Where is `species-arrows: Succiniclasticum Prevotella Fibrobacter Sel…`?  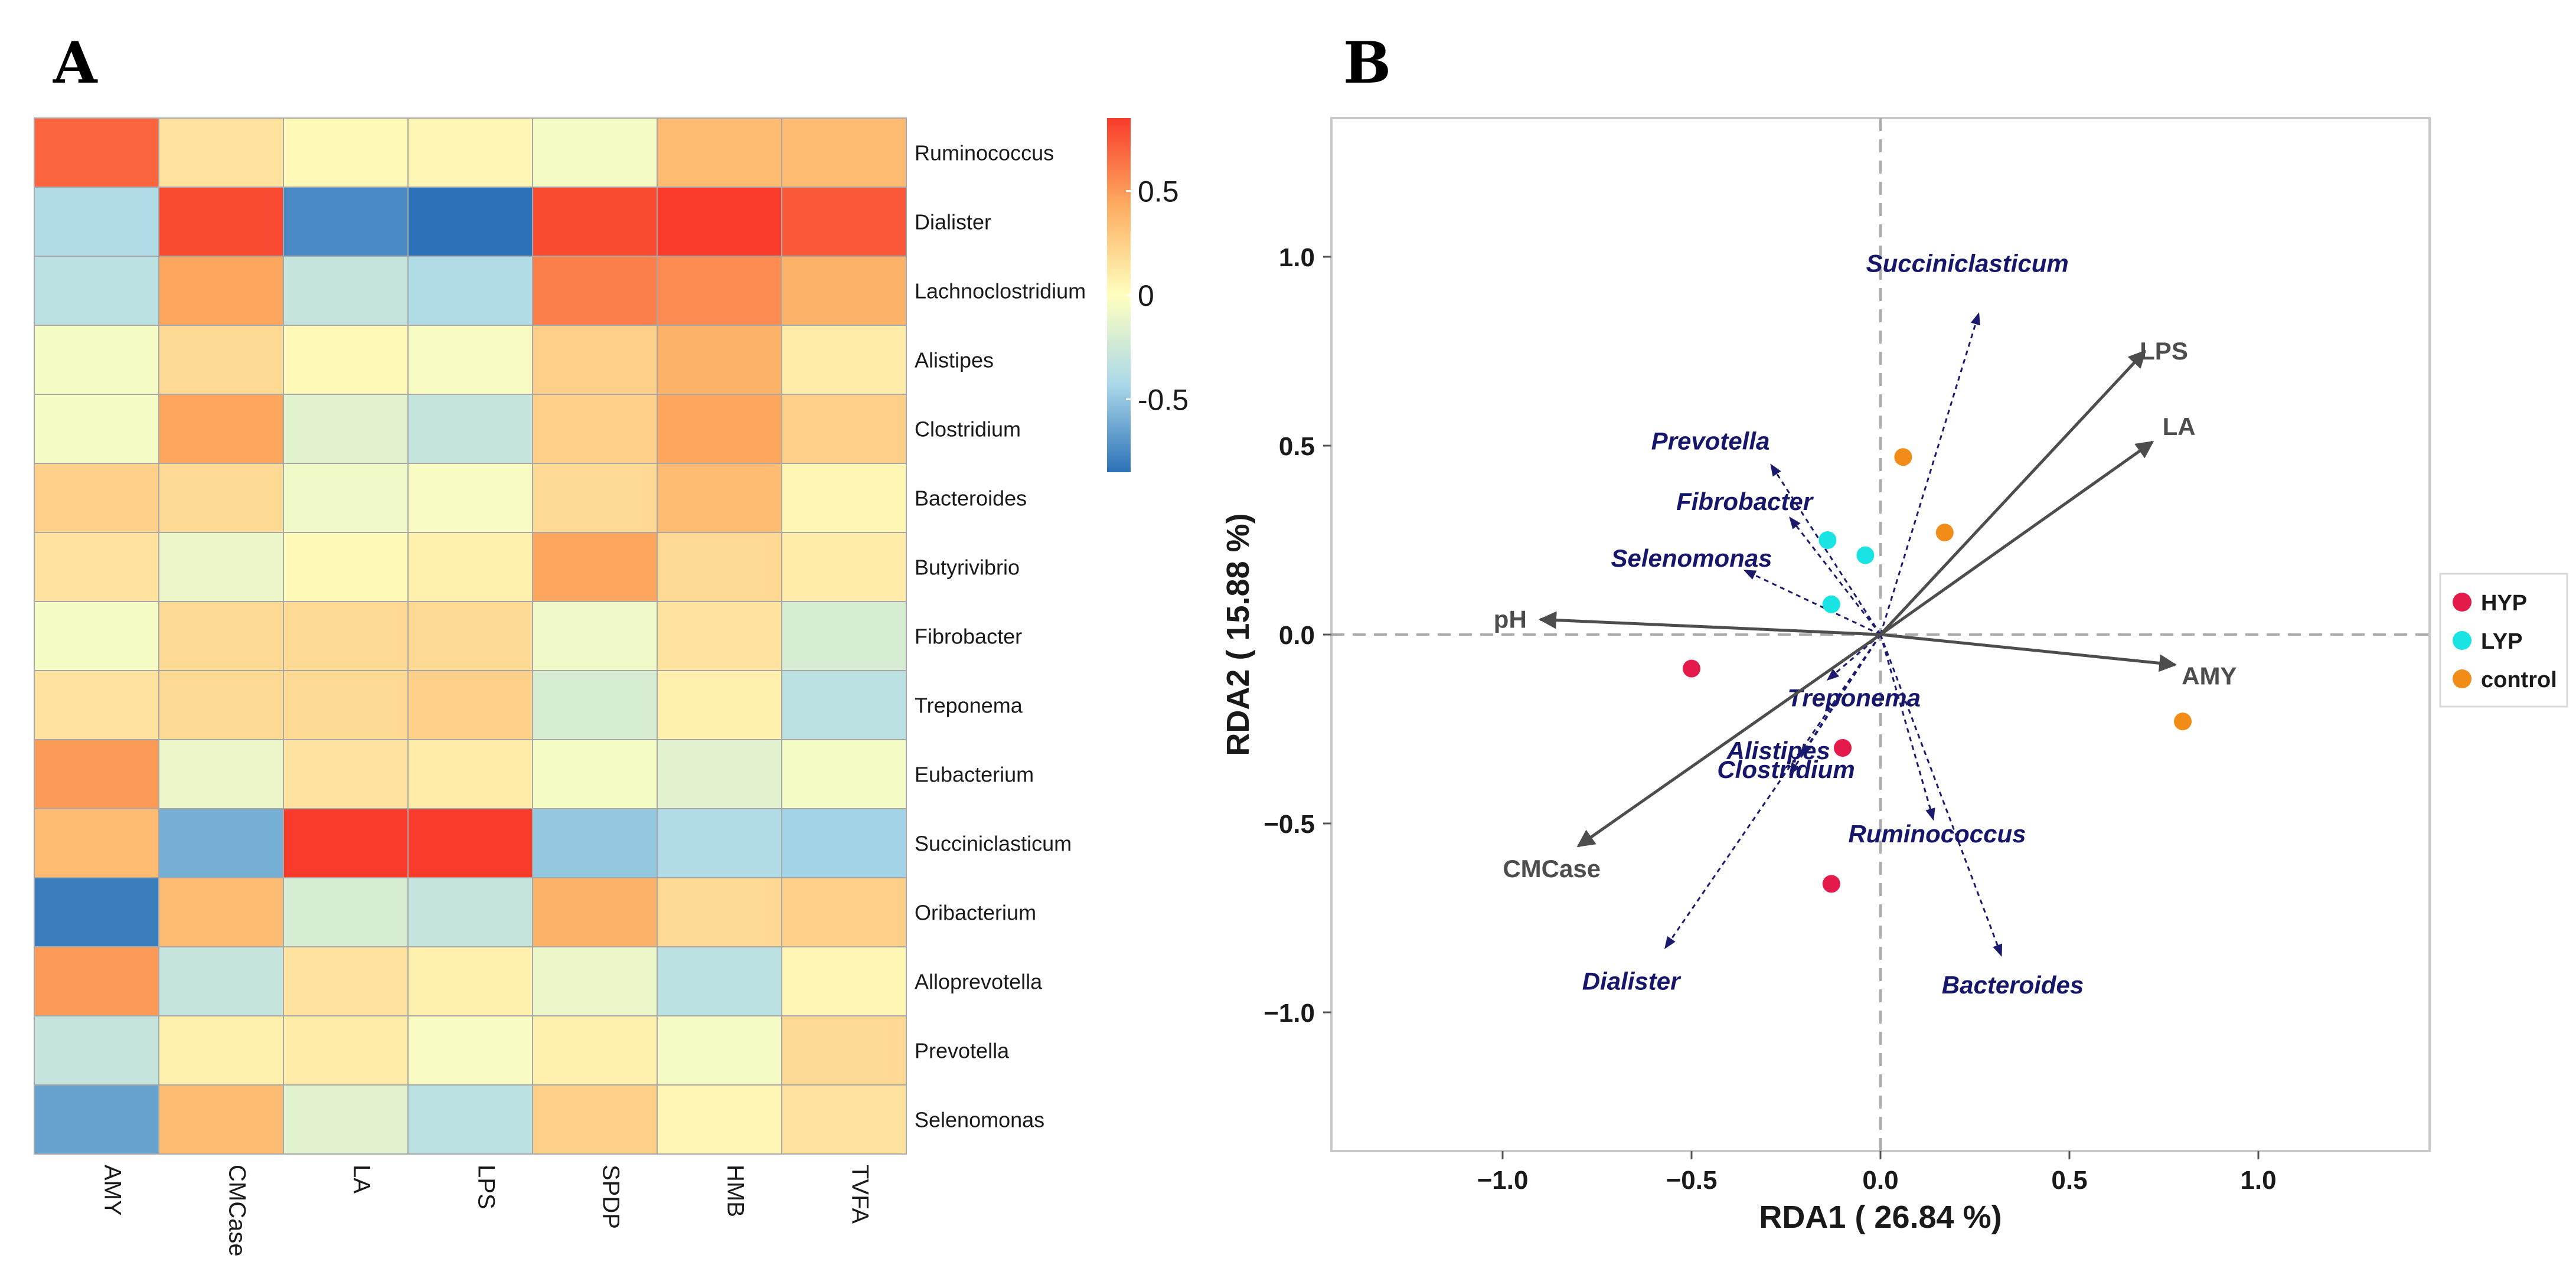
species-arrows: Succiniclasticum Prevotella Fibrobacter Sel… is located at coordinates (1833, 624).